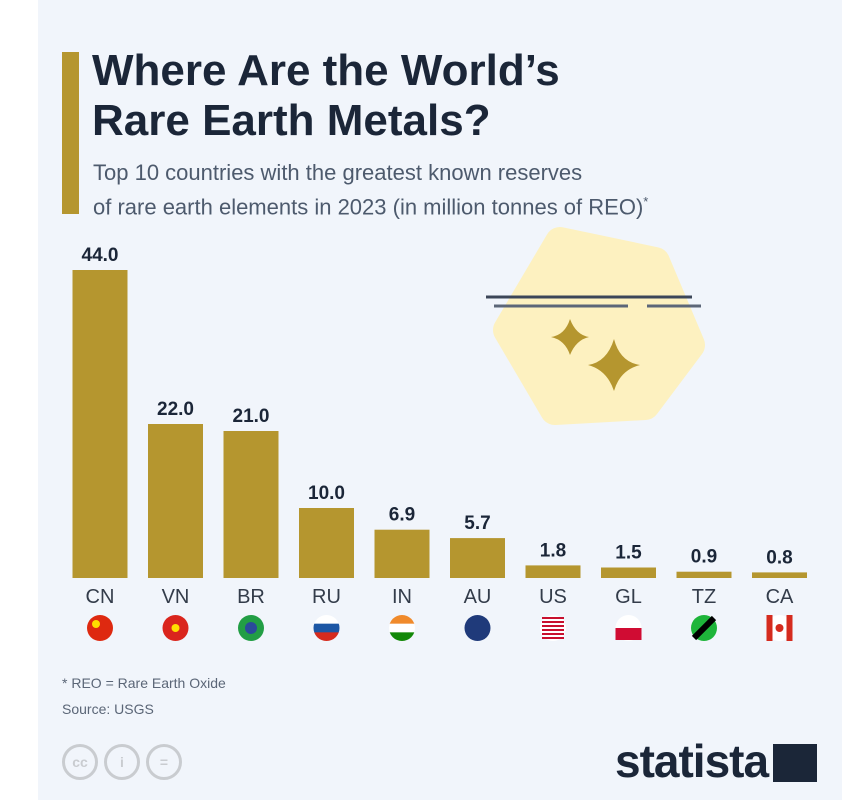 This screenshot has height=808, width=867. What do you see at coordinates (164, 762) in the screenshot?
I see `no-derivatives-icon: =` at bounding box center [164, 762].